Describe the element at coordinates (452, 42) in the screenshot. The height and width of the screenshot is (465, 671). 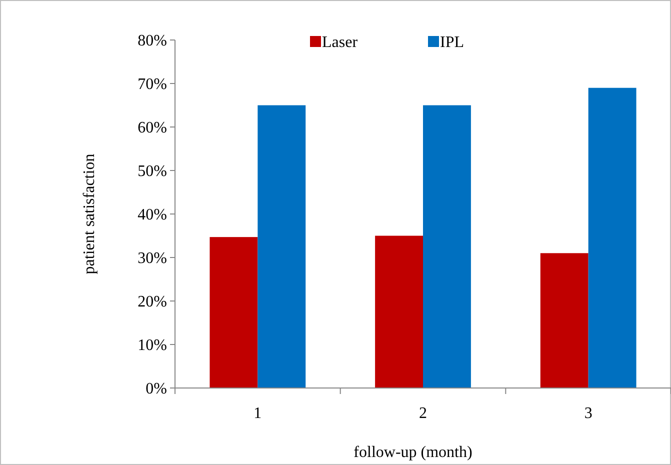
I see `legend-label: IPL` at that location.